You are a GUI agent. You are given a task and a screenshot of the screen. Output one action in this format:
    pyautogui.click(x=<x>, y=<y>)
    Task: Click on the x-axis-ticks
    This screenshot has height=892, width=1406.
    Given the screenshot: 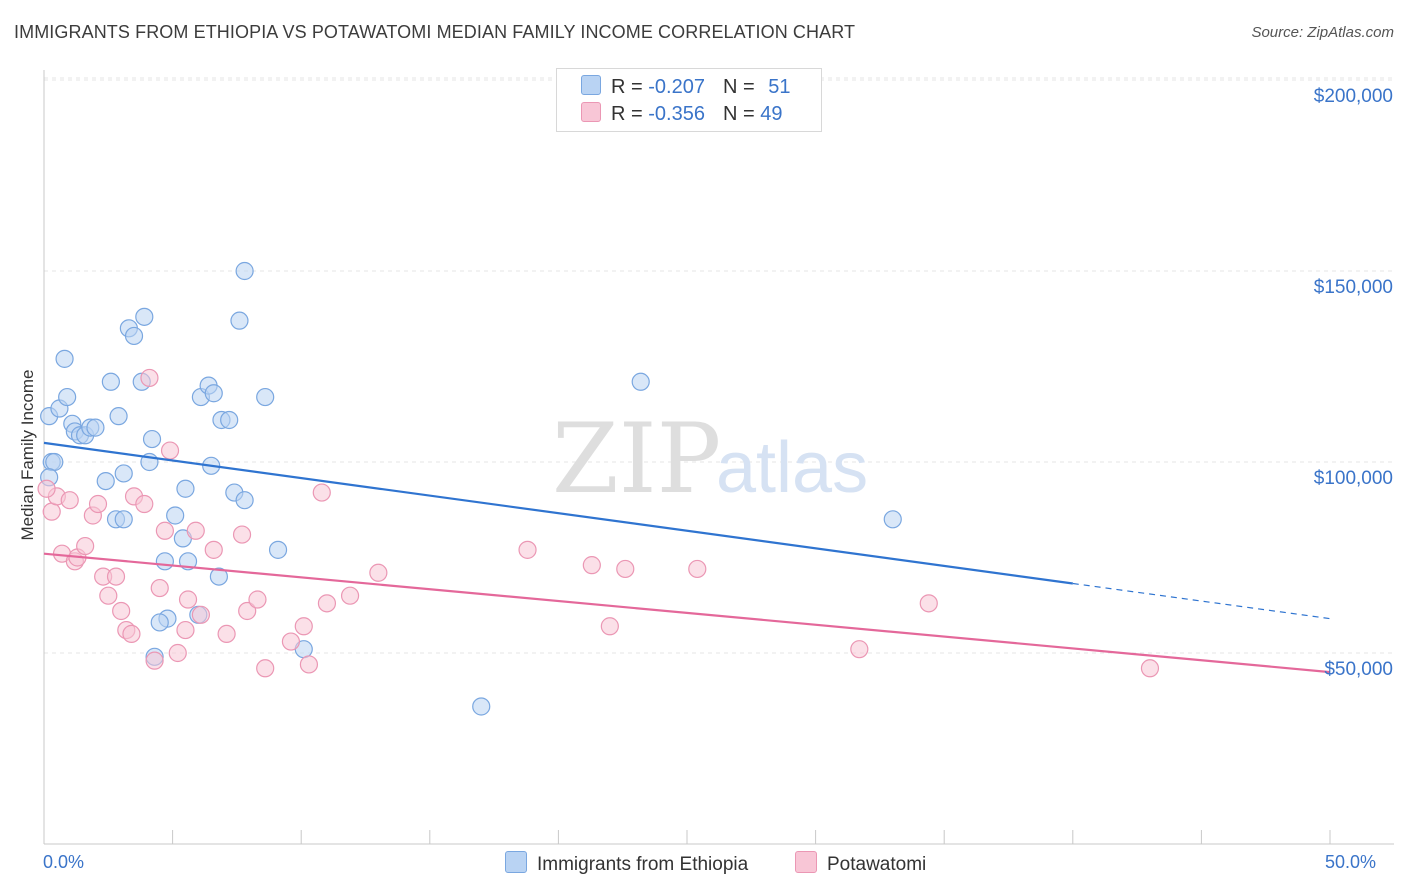 What is the action you would take?
    pyautogui.click(x=751, y=837)
    